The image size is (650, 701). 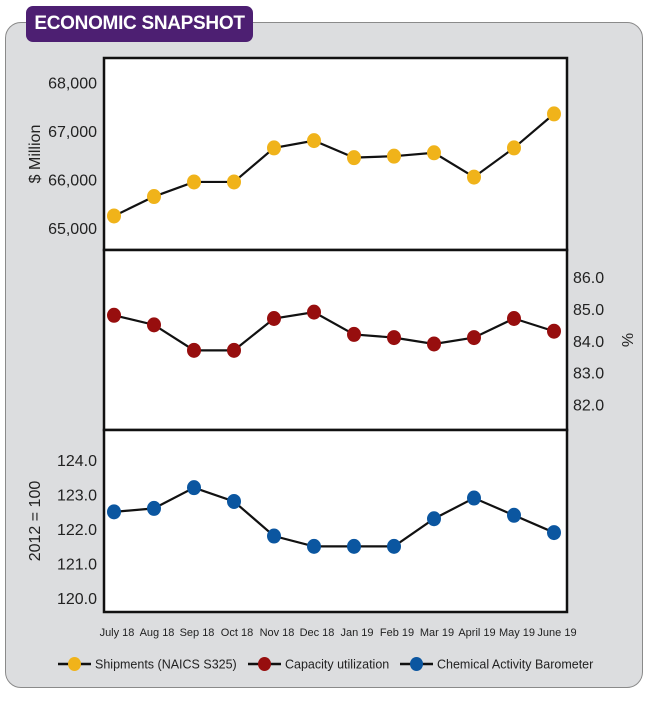 I want to click on y-tick-label: 121.0, so click(x=77, y=565).